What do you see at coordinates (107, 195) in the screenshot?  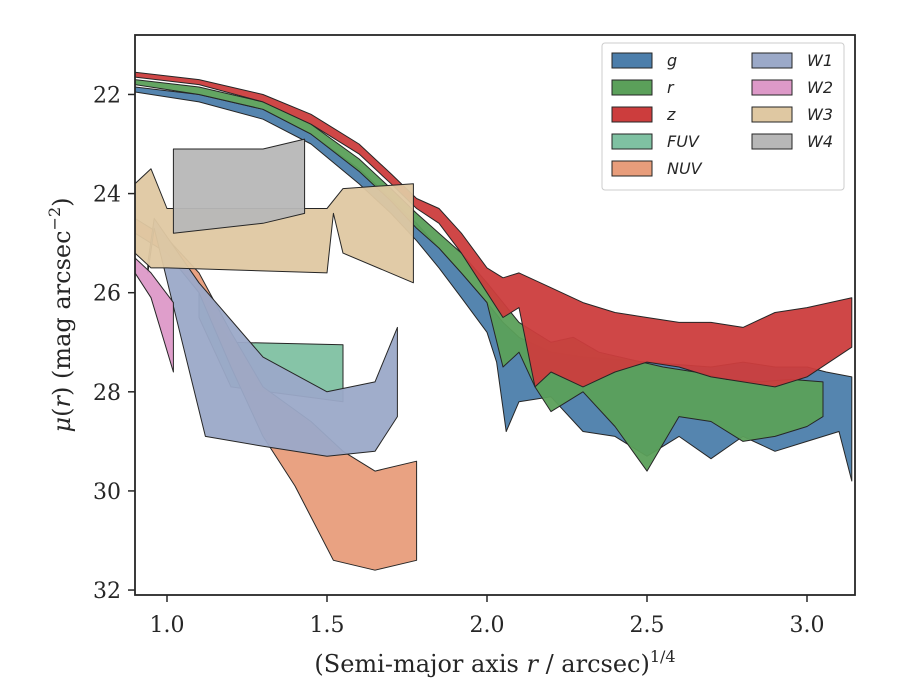 I see `y-tick-label: 24` at bounding box center [107, 195].